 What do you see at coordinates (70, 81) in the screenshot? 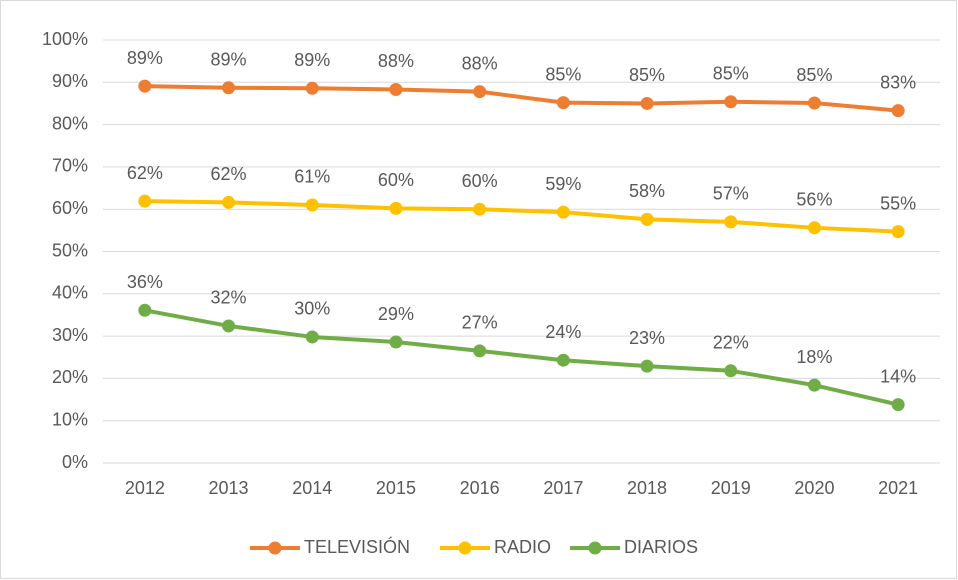
I see `y-tick-label: 90%` at bounding box center [70, 81].